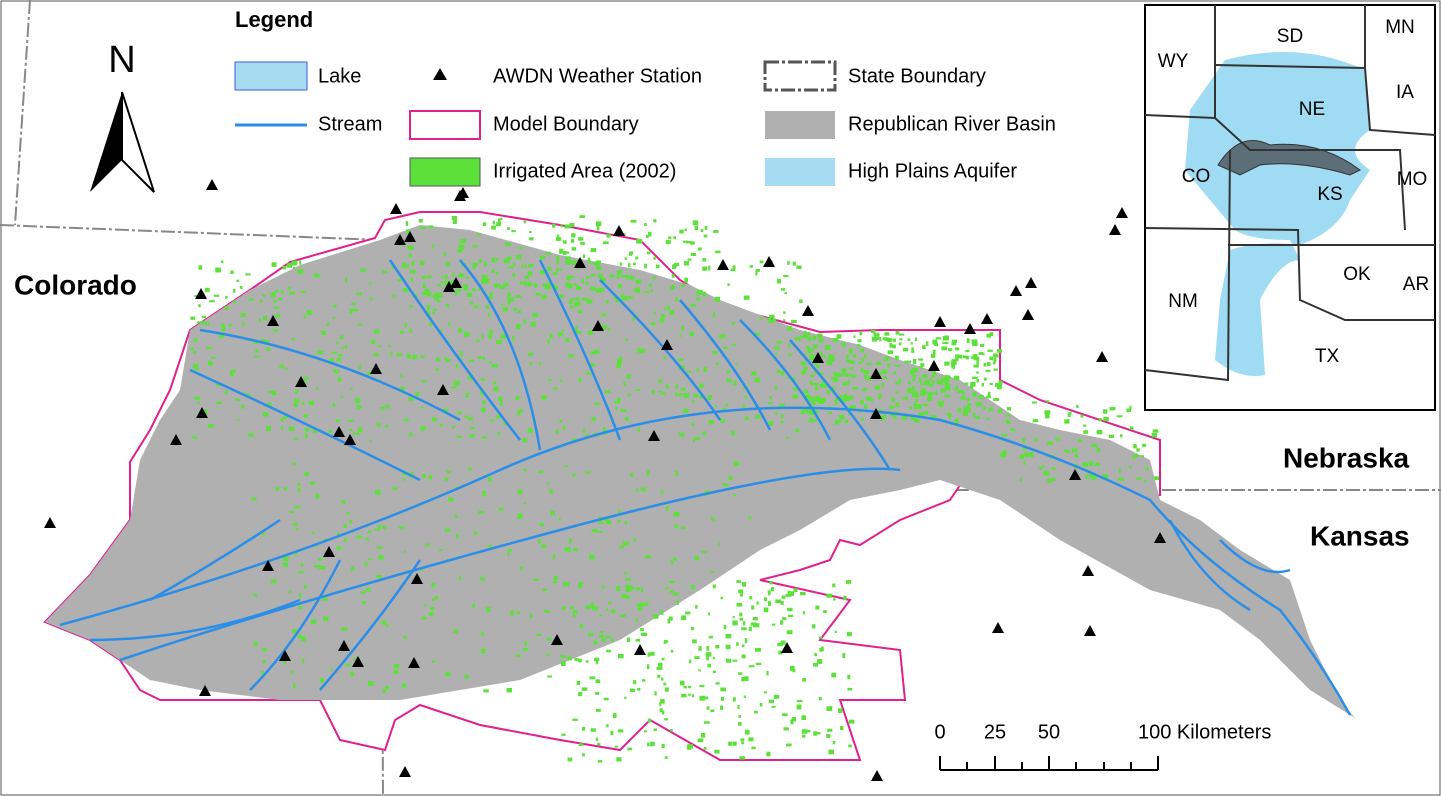 The width and height of the screenshot is (1441, 796). Describe the element at coordinates (1400, 27) in the screenshot. I see `inset-label: MN` at that location.